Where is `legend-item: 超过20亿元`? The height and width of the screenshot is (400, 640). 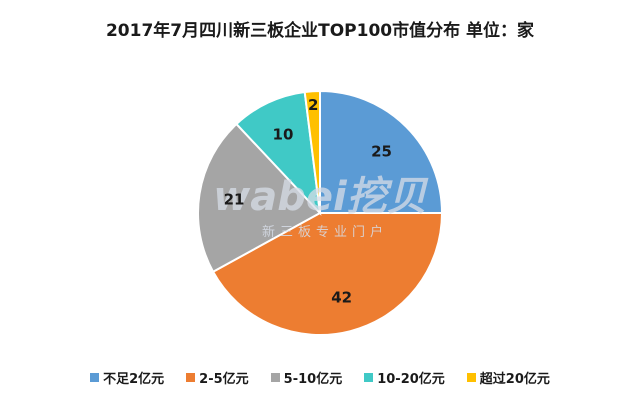
legend-item: 超过20亿元 is located at coordinates (508, 377).